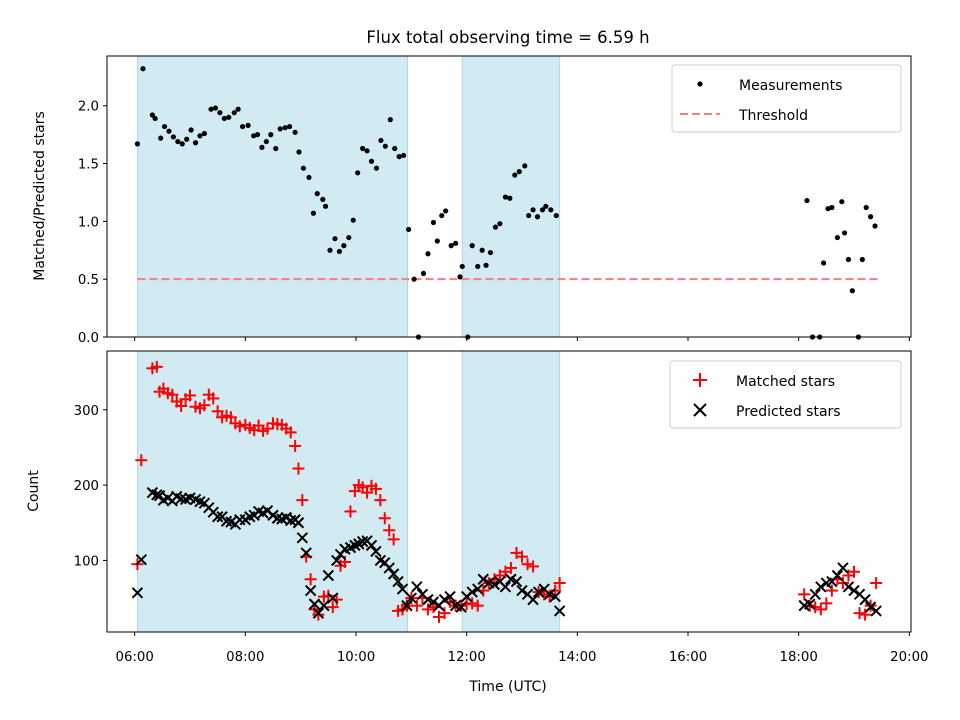 The width and height of the screenshot is (960, 720). I want to click on top-x-ticks, so click(522, 339).